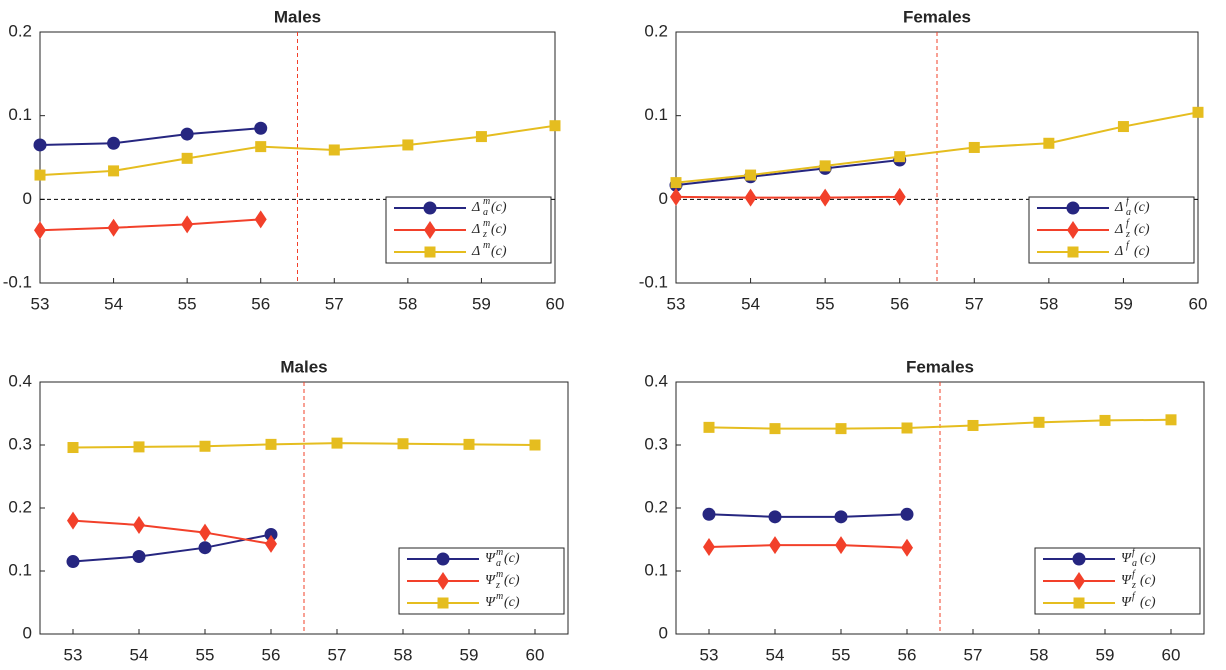 Image resolution: width=1226 pixels, height=670 pixels. I want to click on legend-label: Ψm a (c), so click(502, 558).